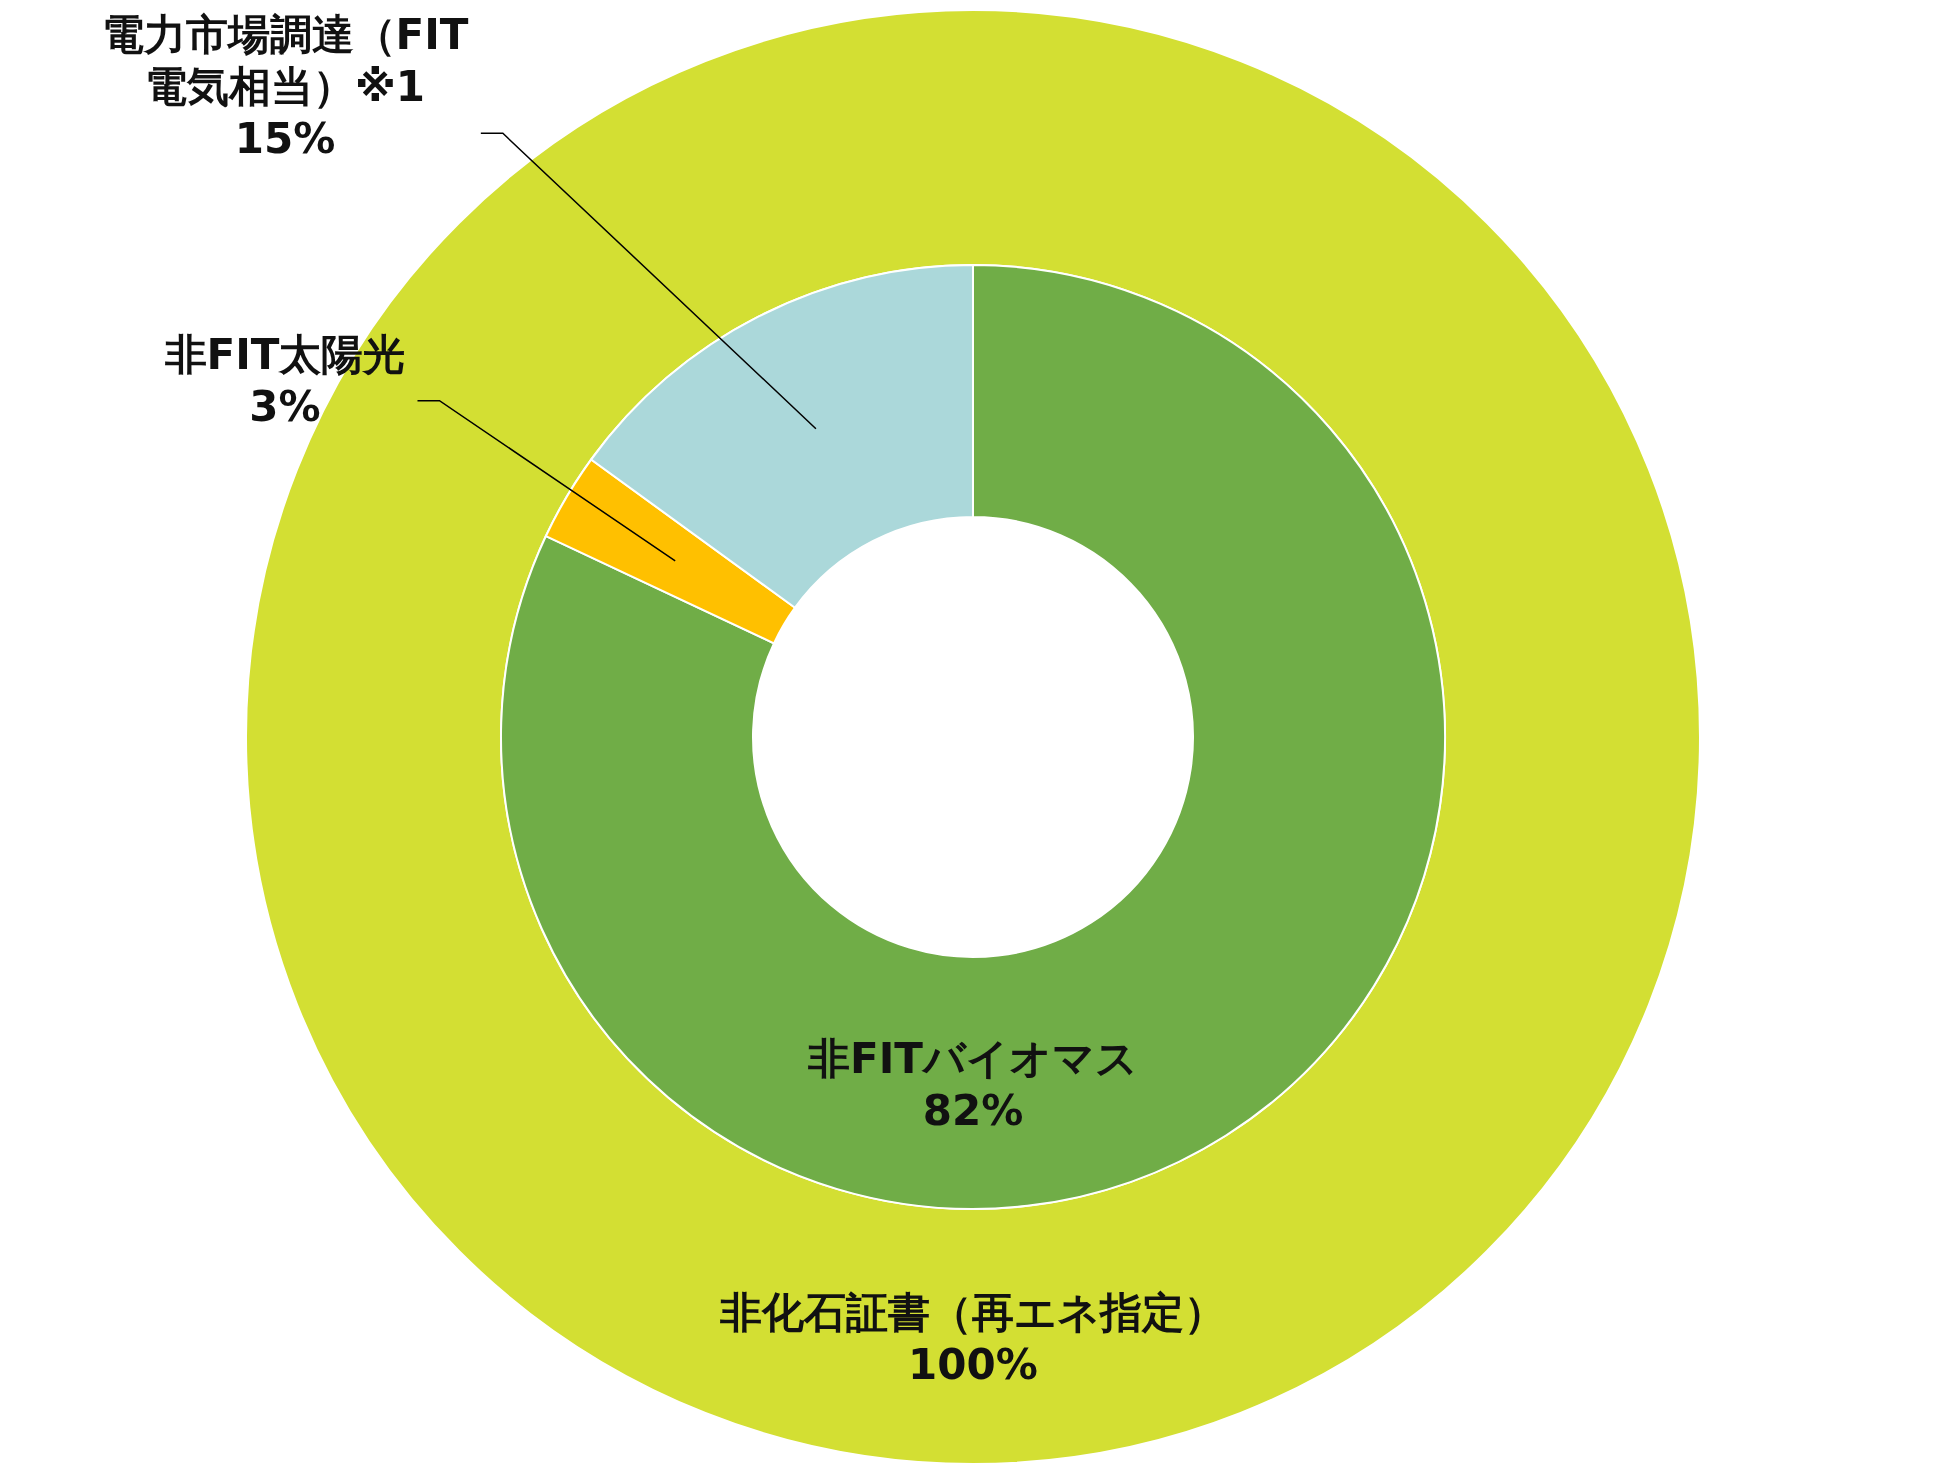 This screenshot has height=1468, width=1949. What do you see at coordinates (972, 1312) in the screenshot?
I see `slice-label: 非化石証書（再エネ指定）` at bounding box center [972, 1312].